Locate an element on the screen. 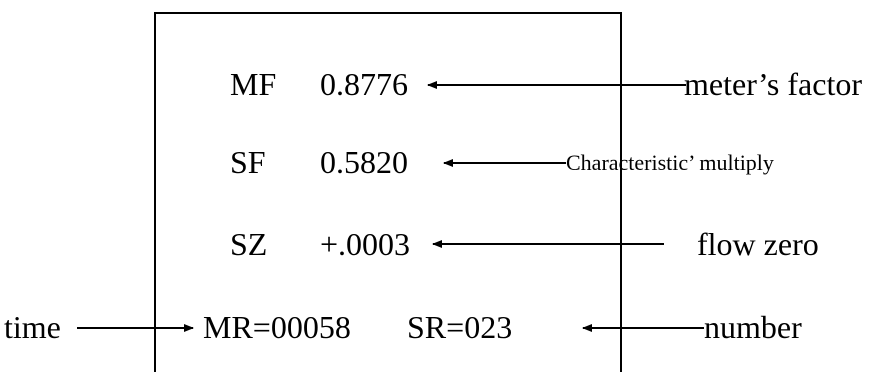  sz-code: SZ is located at coordinates (249, 244).